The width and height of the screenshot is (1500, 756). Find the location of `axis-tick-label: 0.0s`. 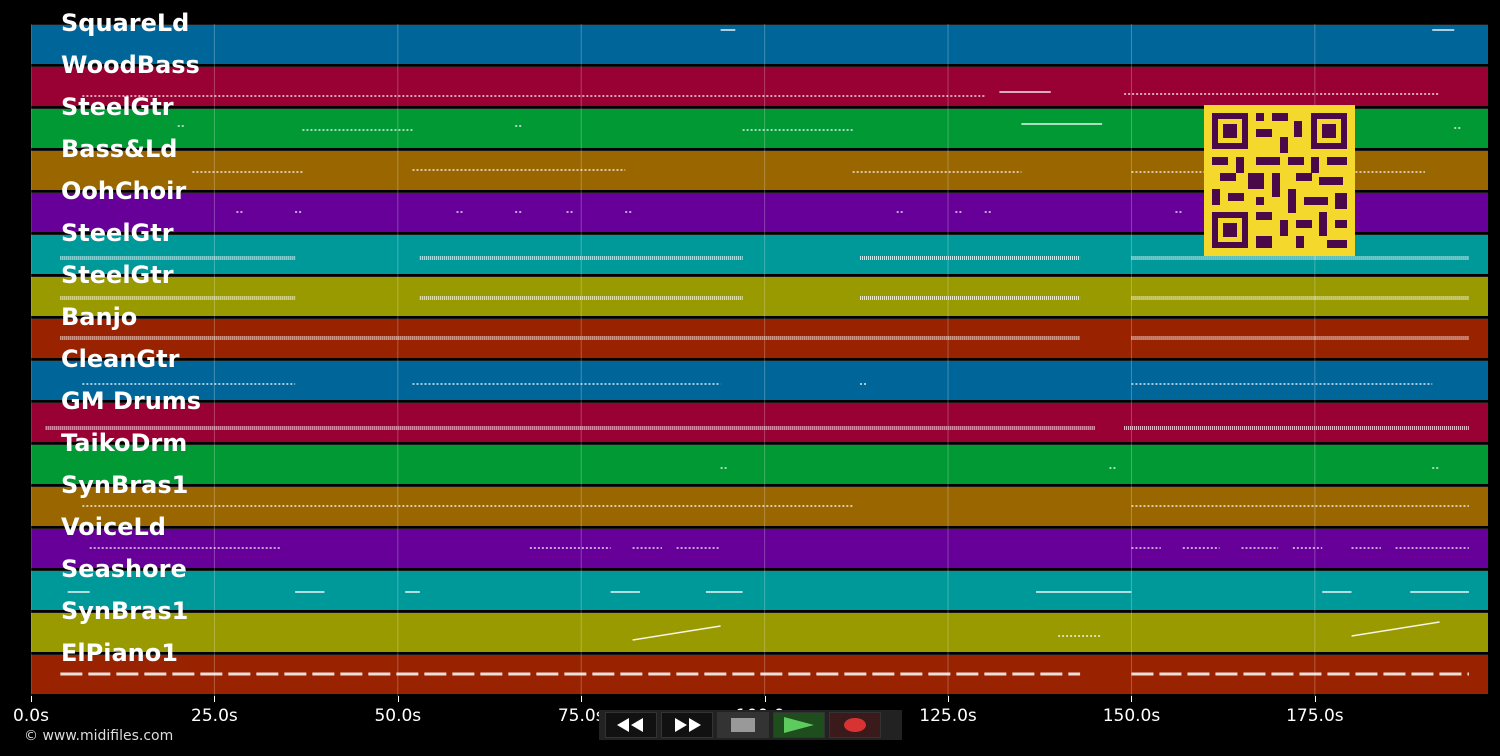

axis-tick-label: 0.0s is located at coordinates (31, 716).